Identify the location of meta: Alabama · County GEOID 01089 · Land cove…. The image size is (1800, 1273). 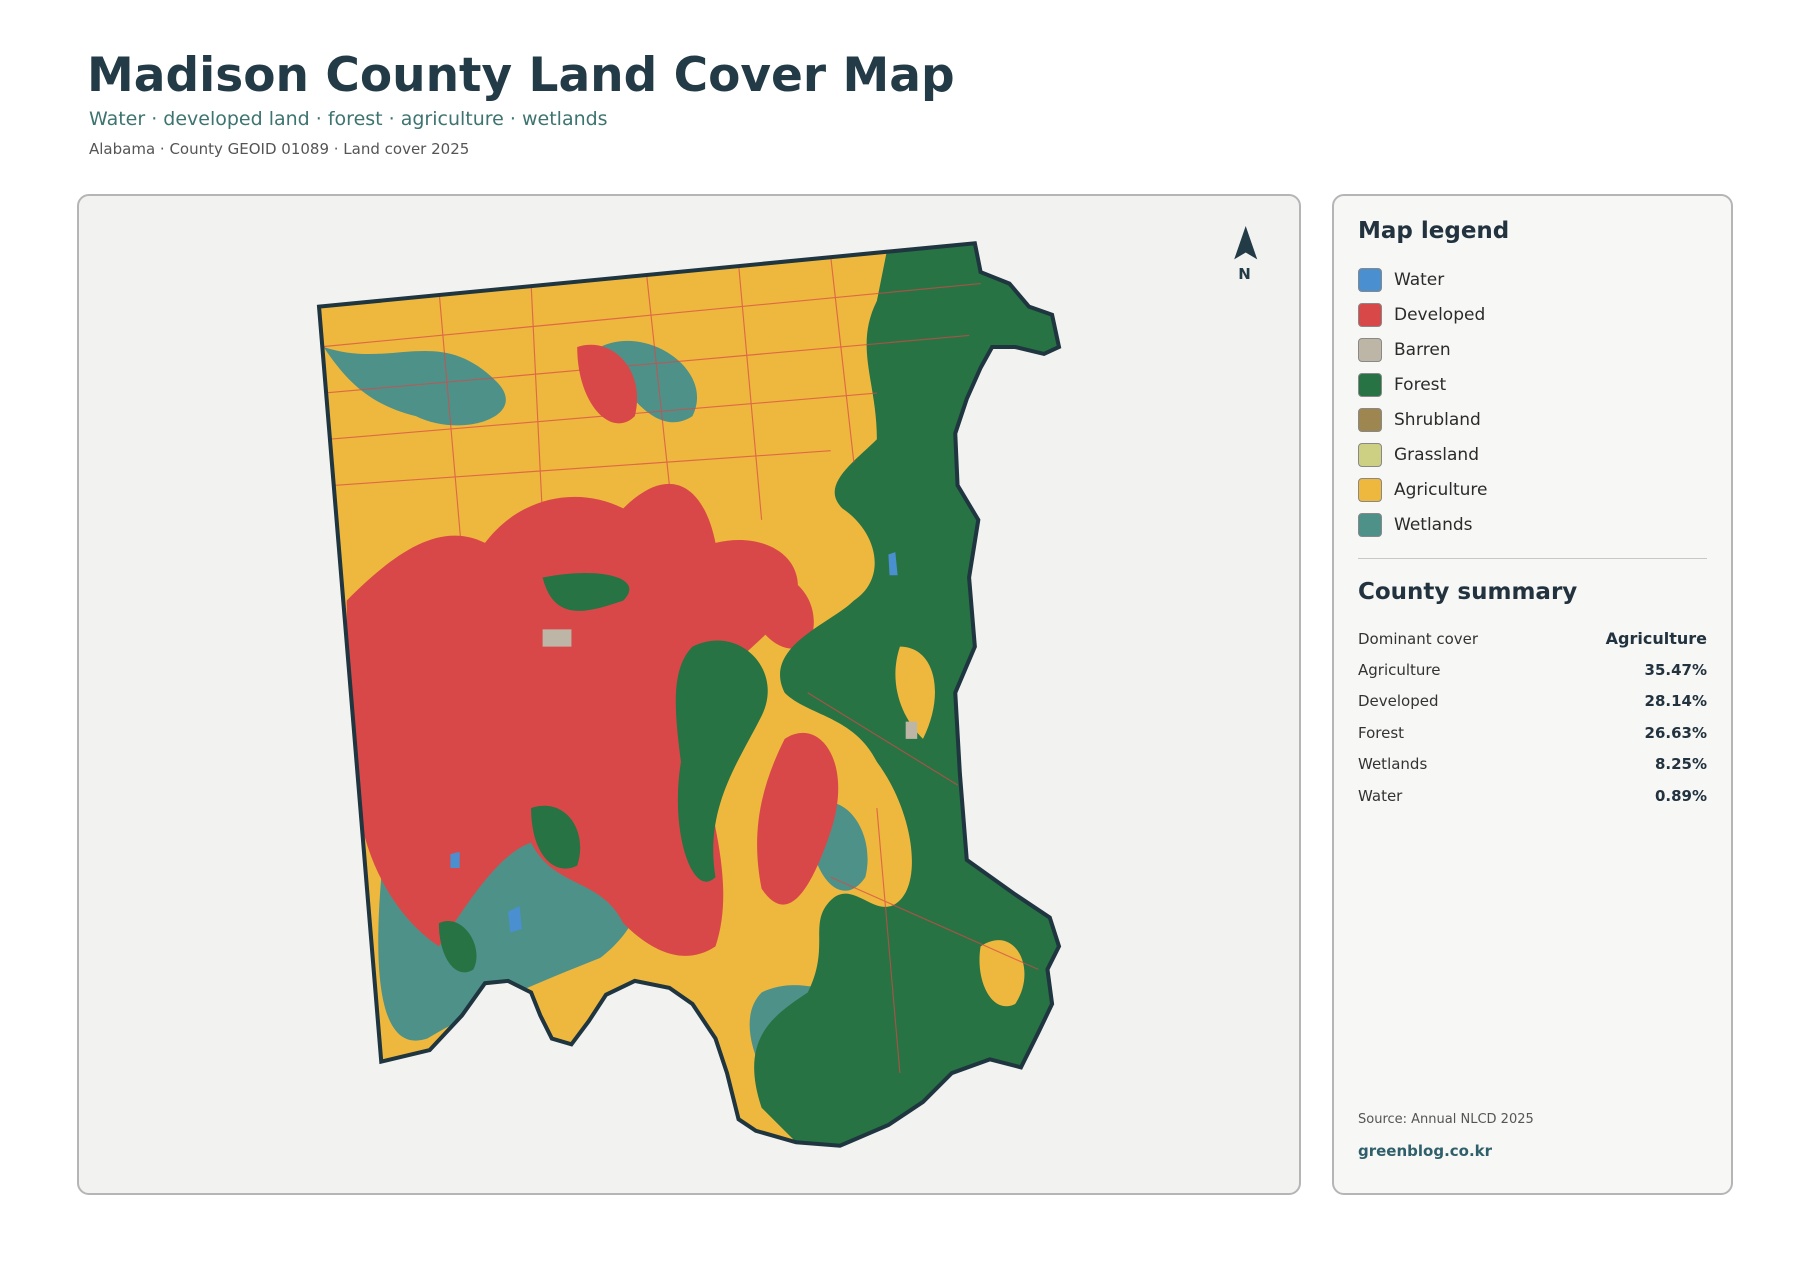
(279, 149).